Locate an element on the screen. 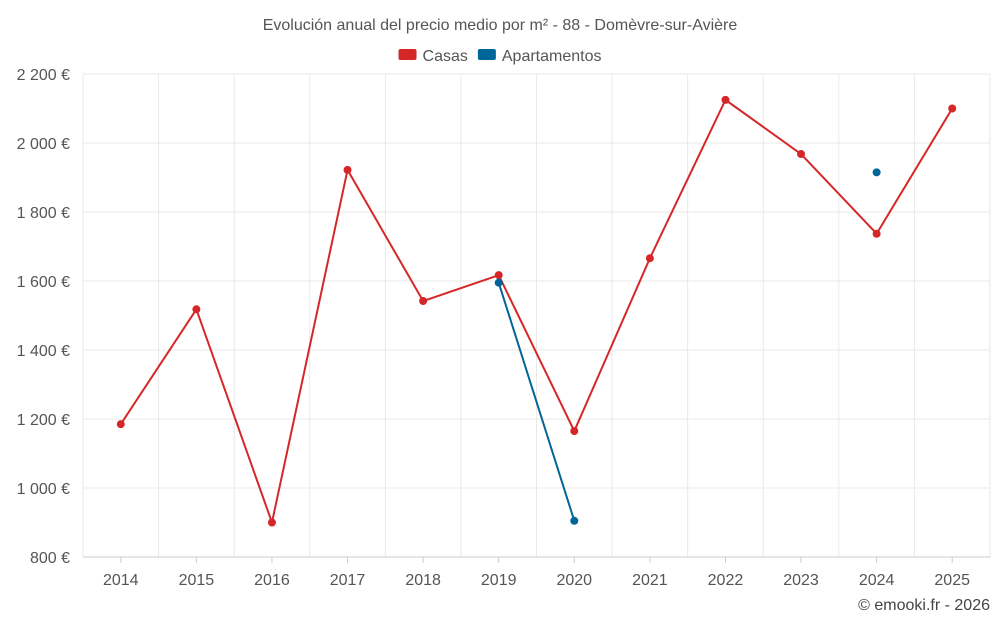 The image size is (1000, 625). x-tick-label: 2024 is located at coordinates (877, 580).